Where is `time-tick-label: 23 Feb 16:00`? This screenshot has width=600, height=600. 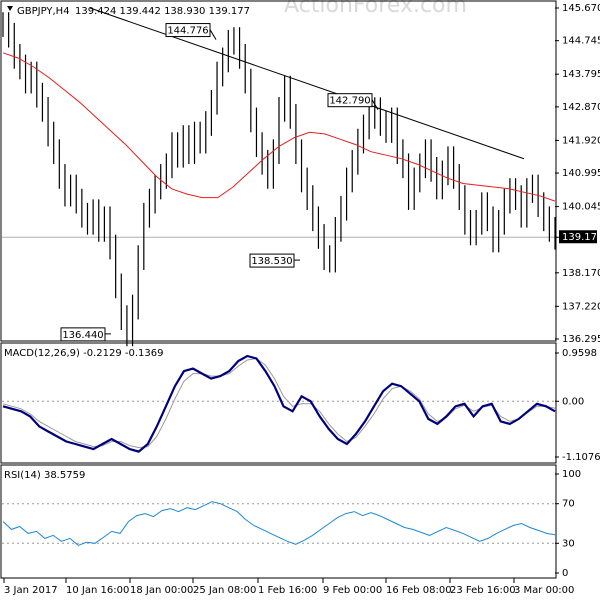
time-tick-label: 23 Feb 16:00 is located at coordinates (483, 590).